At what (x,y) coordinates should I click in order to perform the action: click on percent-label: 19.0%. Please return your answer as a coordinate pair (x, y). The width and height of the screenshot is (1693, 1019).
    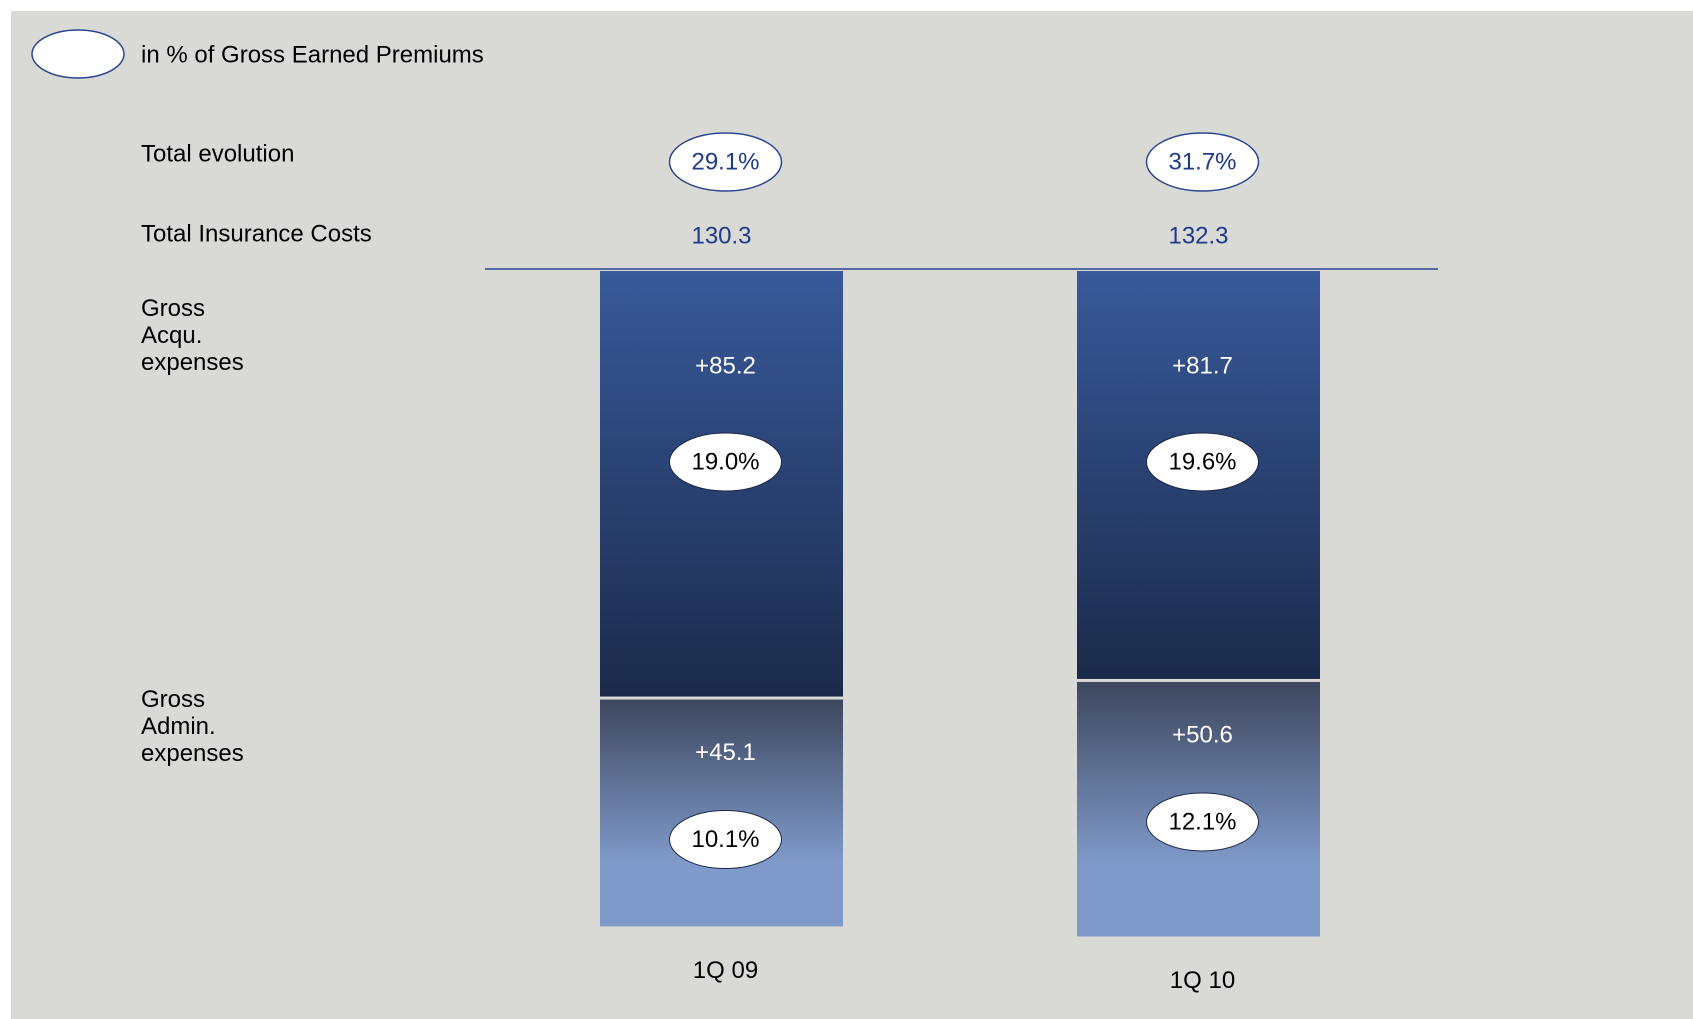
    Looking at the image, I should click on (725, 461).